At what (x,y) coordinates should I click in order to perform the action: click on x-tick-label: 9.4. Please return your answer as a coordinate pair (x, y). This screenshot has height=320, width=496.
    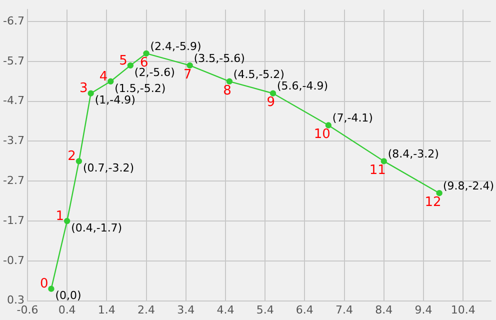
    Looking at the image, I should click on (423, 309).